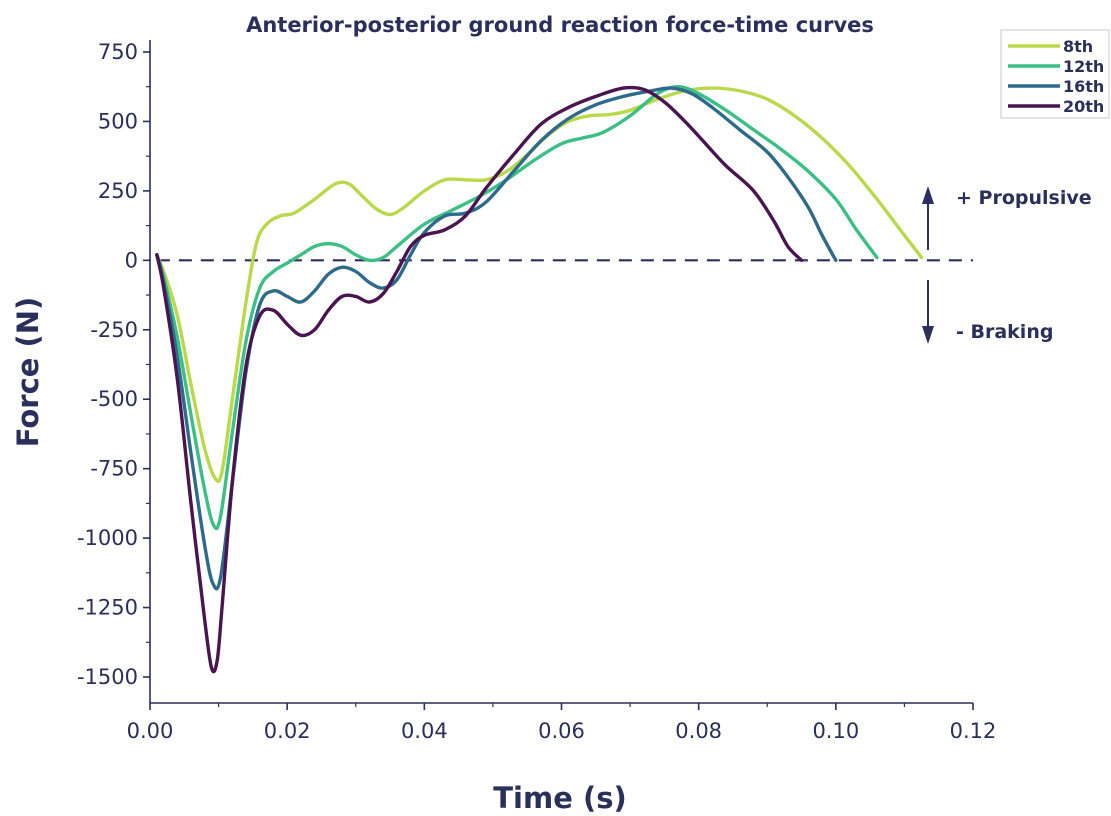 The image size is (1111, 816). What do you see at coordinates (424, 731) in the screenshot?
I see `x-tick-label: 0.04` at bounding box center [424, 731].